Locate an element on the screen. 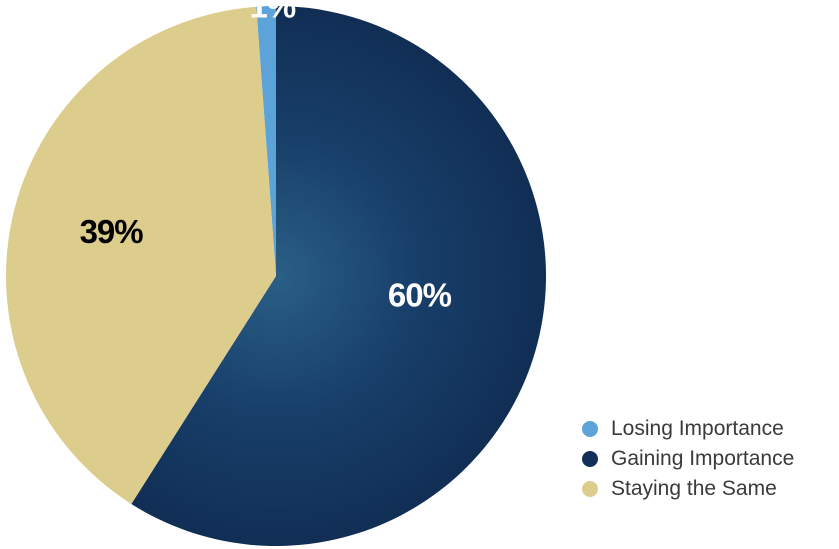 Image resolution: width=839 pixels, height=549 pixels. pie-slice-losing-importance is located at coordinates (266, 141).